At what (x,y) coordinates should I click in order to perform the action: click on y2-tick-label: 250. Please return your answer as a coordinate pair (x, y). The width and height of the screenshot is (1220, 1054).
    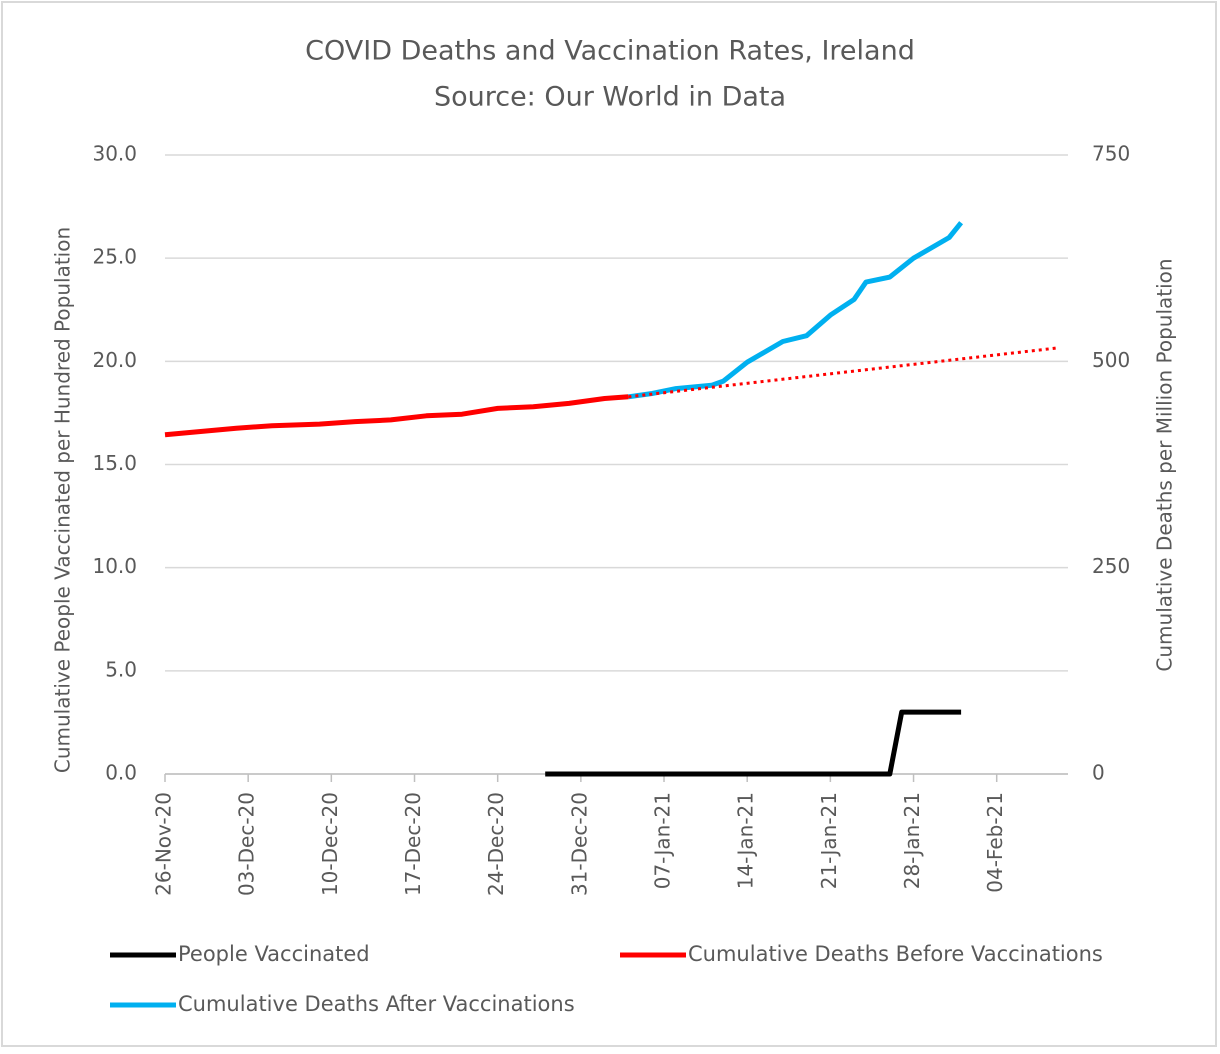
    Looking at the image, I should click on (1111, 566).